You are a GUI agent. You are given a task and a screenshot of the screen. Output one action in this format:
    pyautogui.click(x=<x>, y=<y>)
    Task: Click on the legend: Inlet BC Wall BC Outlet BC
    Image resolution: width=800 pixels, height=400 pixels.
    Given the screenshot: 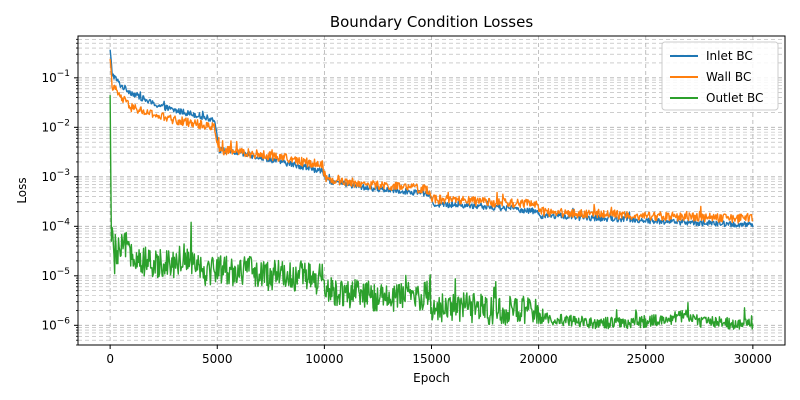 What is the action you would take?
    pyautogui.click(x=720, y=76)
    